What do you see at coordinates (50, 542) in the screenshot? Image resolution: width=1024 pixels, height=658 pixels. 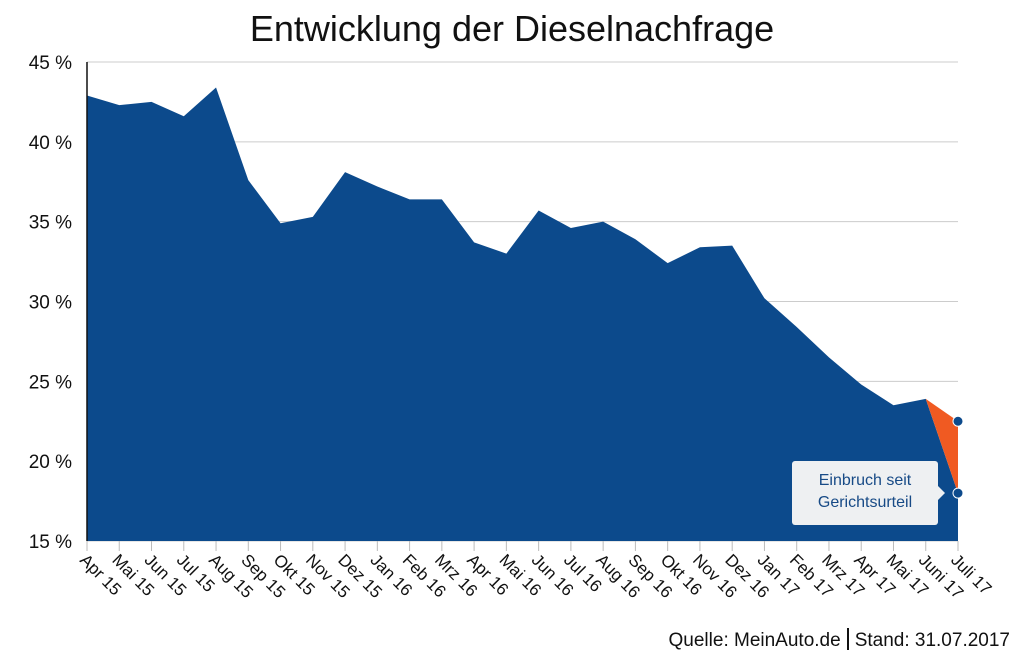 I see `y-tick-label: 15 %` at bounding box center [50, 542].